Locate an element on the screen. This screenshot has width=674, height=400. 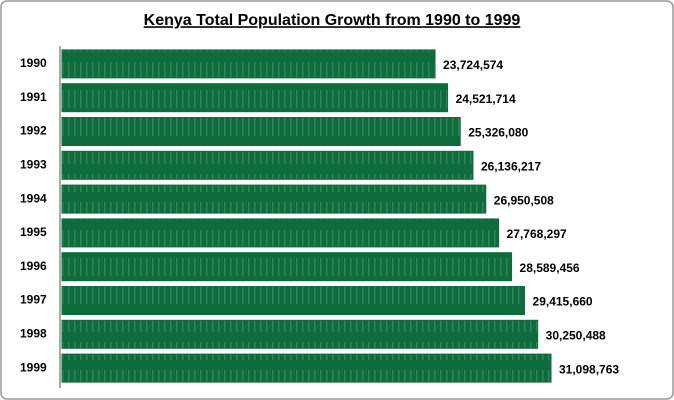
value-label: 28,589,456 is located at coordinates (550, 268).